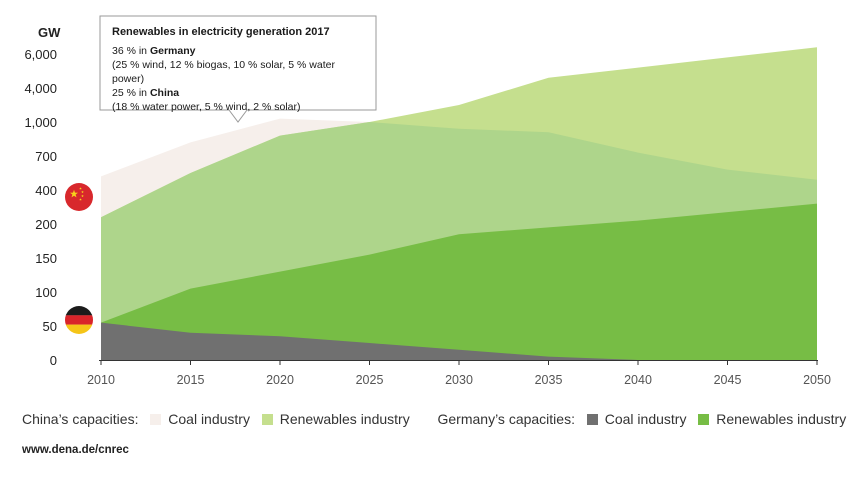  I want to click on germany-flag, so click(79, 320).